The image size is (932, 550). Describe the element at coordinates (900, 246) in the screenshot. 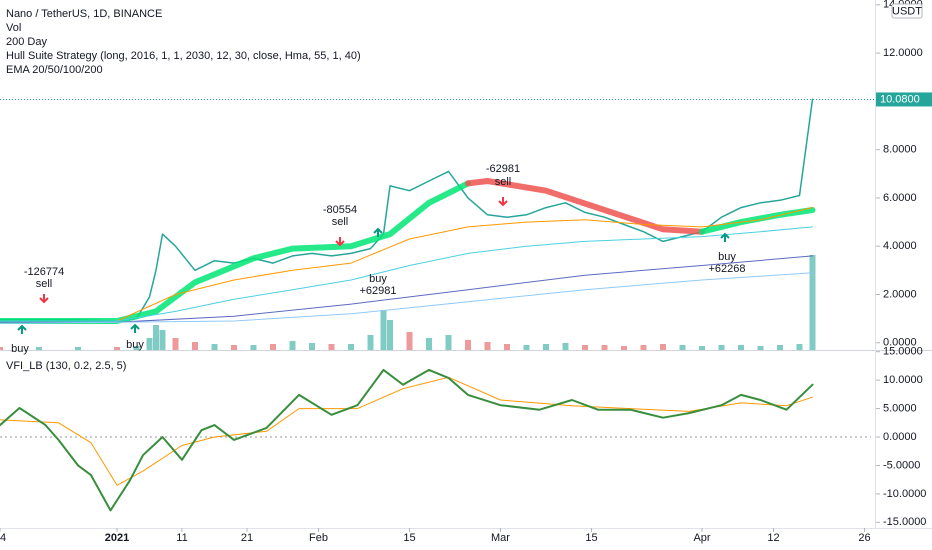

I see `y-tick-label: 4.0000` at that location.